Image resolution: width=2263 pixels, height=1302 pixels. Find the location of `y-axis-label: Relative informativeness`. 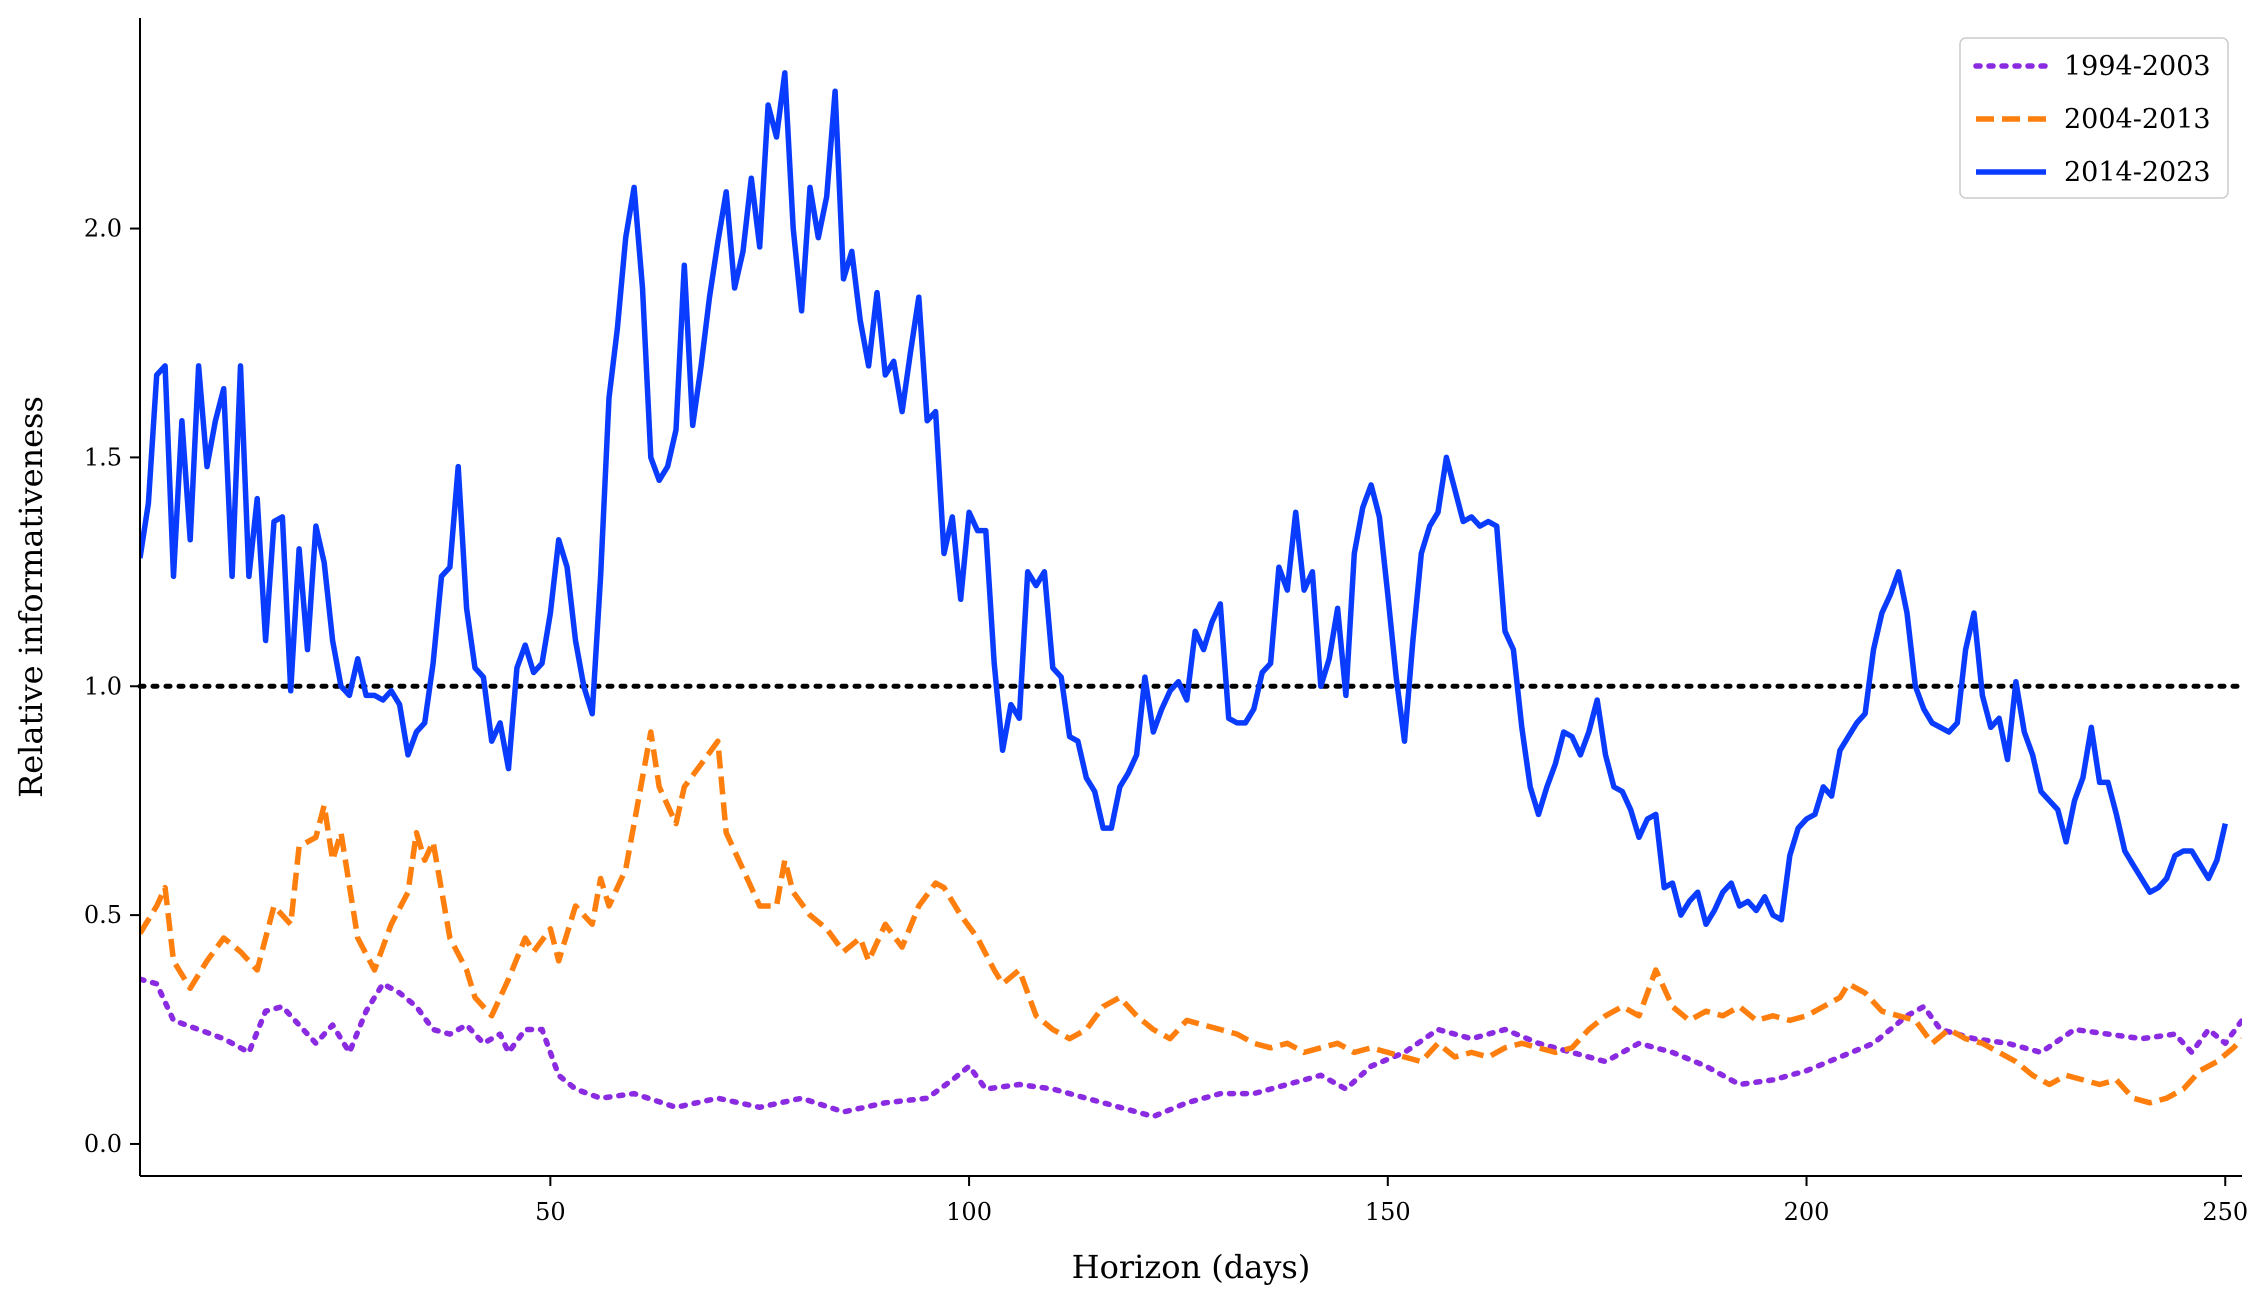

y-axis-label: Relative informativeness is located at coordinates (31, 597).